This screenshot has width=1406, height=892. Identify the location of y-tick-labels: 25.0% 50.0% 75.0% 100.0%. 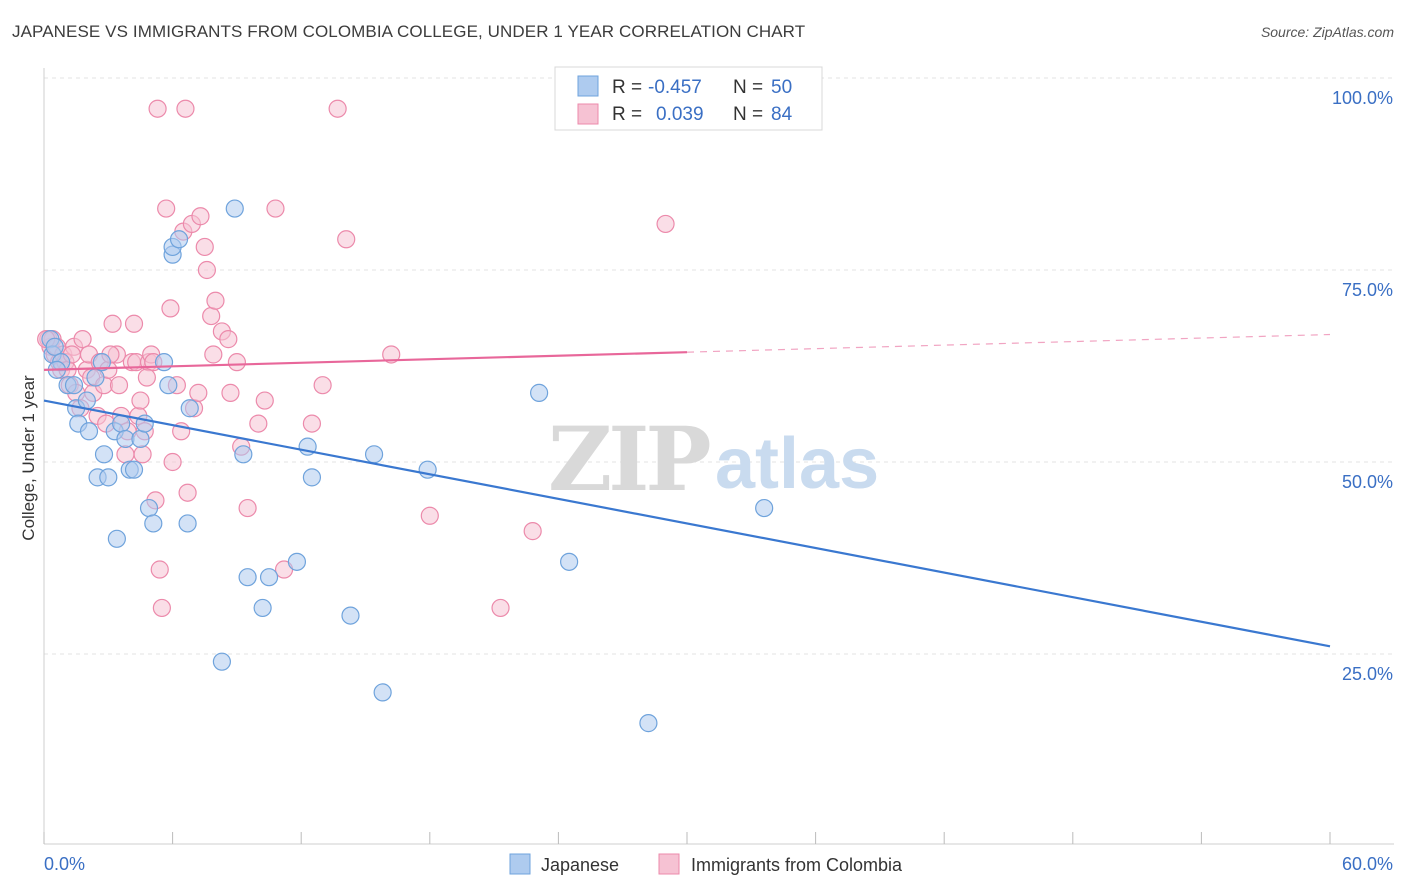
(1362, 386).